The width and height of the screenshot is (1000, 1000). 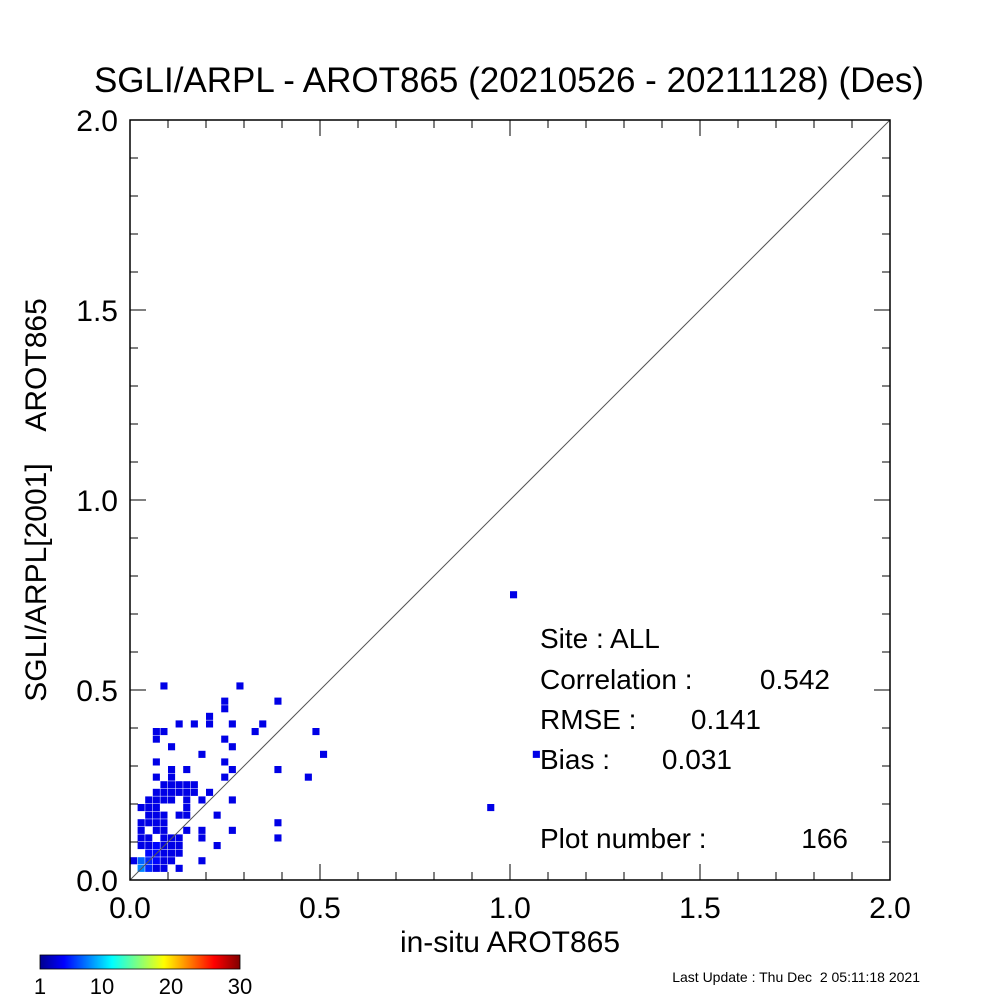 I want to click on bias-label: Bias :, so click(x=575, y=759).